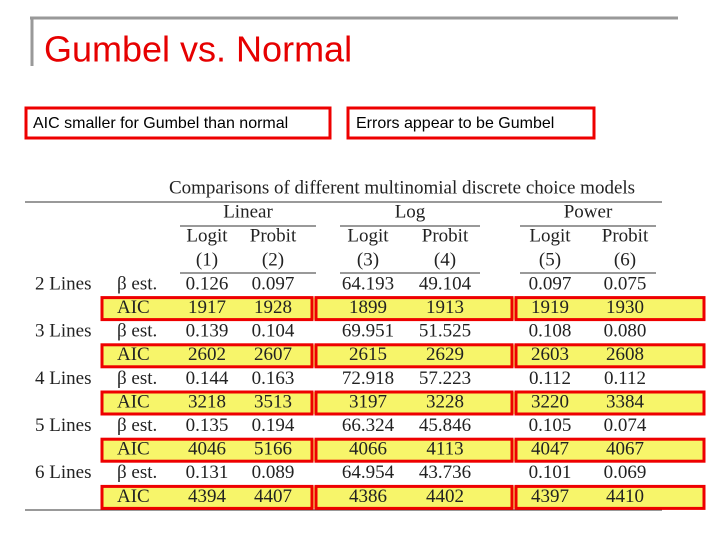 The image size is (720, 540). What do you see at coordinates (625, 425) in the screenshot?
I see `cell: 0.074` at bounding box center [625, 425].